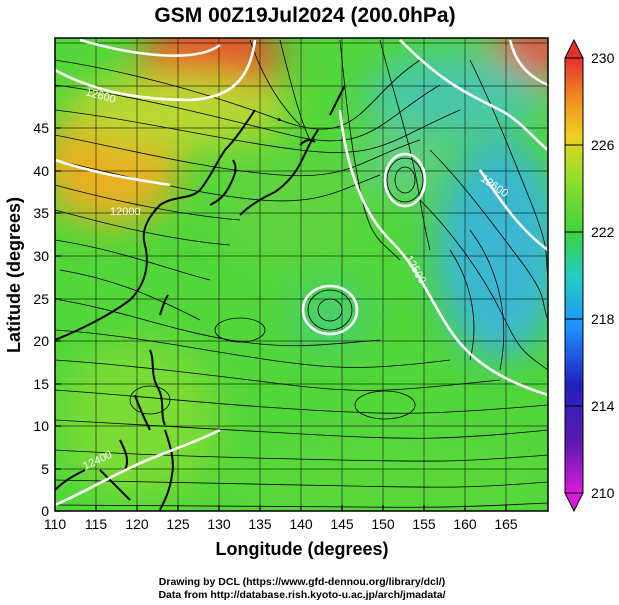 The image size is (619, 605). What do you see at coordinates (574, 275) in the screenshot?
I see `colorbar-scale` at bounding box center [574, 275].